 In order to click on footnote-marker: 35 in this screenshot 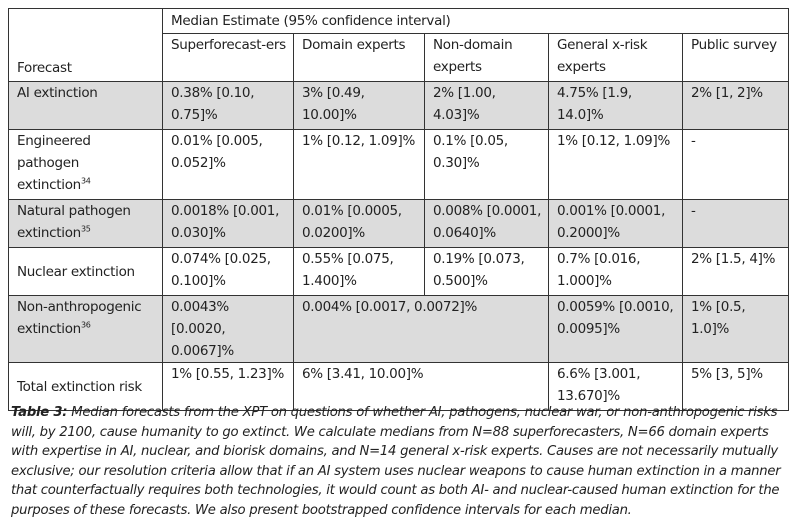, I will do `click(85, 229)`.